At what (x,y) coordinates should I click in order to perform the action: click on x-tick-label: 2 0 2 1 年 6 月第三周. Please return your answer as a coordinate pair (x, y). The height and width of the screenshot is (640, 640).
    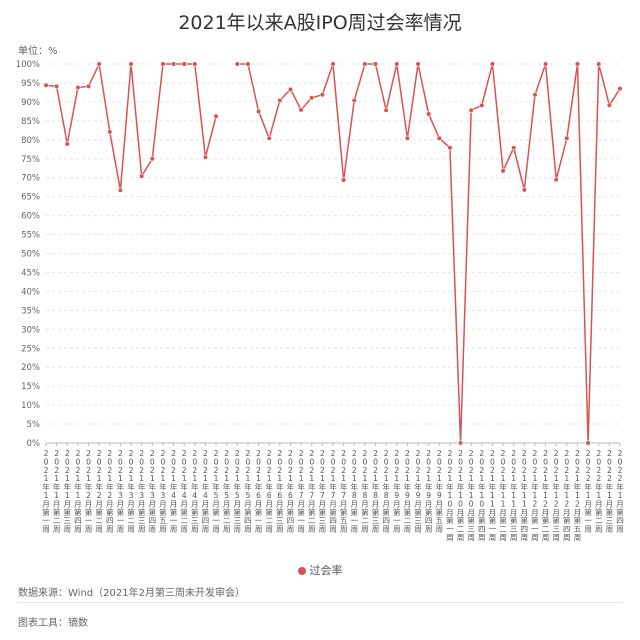
    Looking at the image, I should click on (280, 491).